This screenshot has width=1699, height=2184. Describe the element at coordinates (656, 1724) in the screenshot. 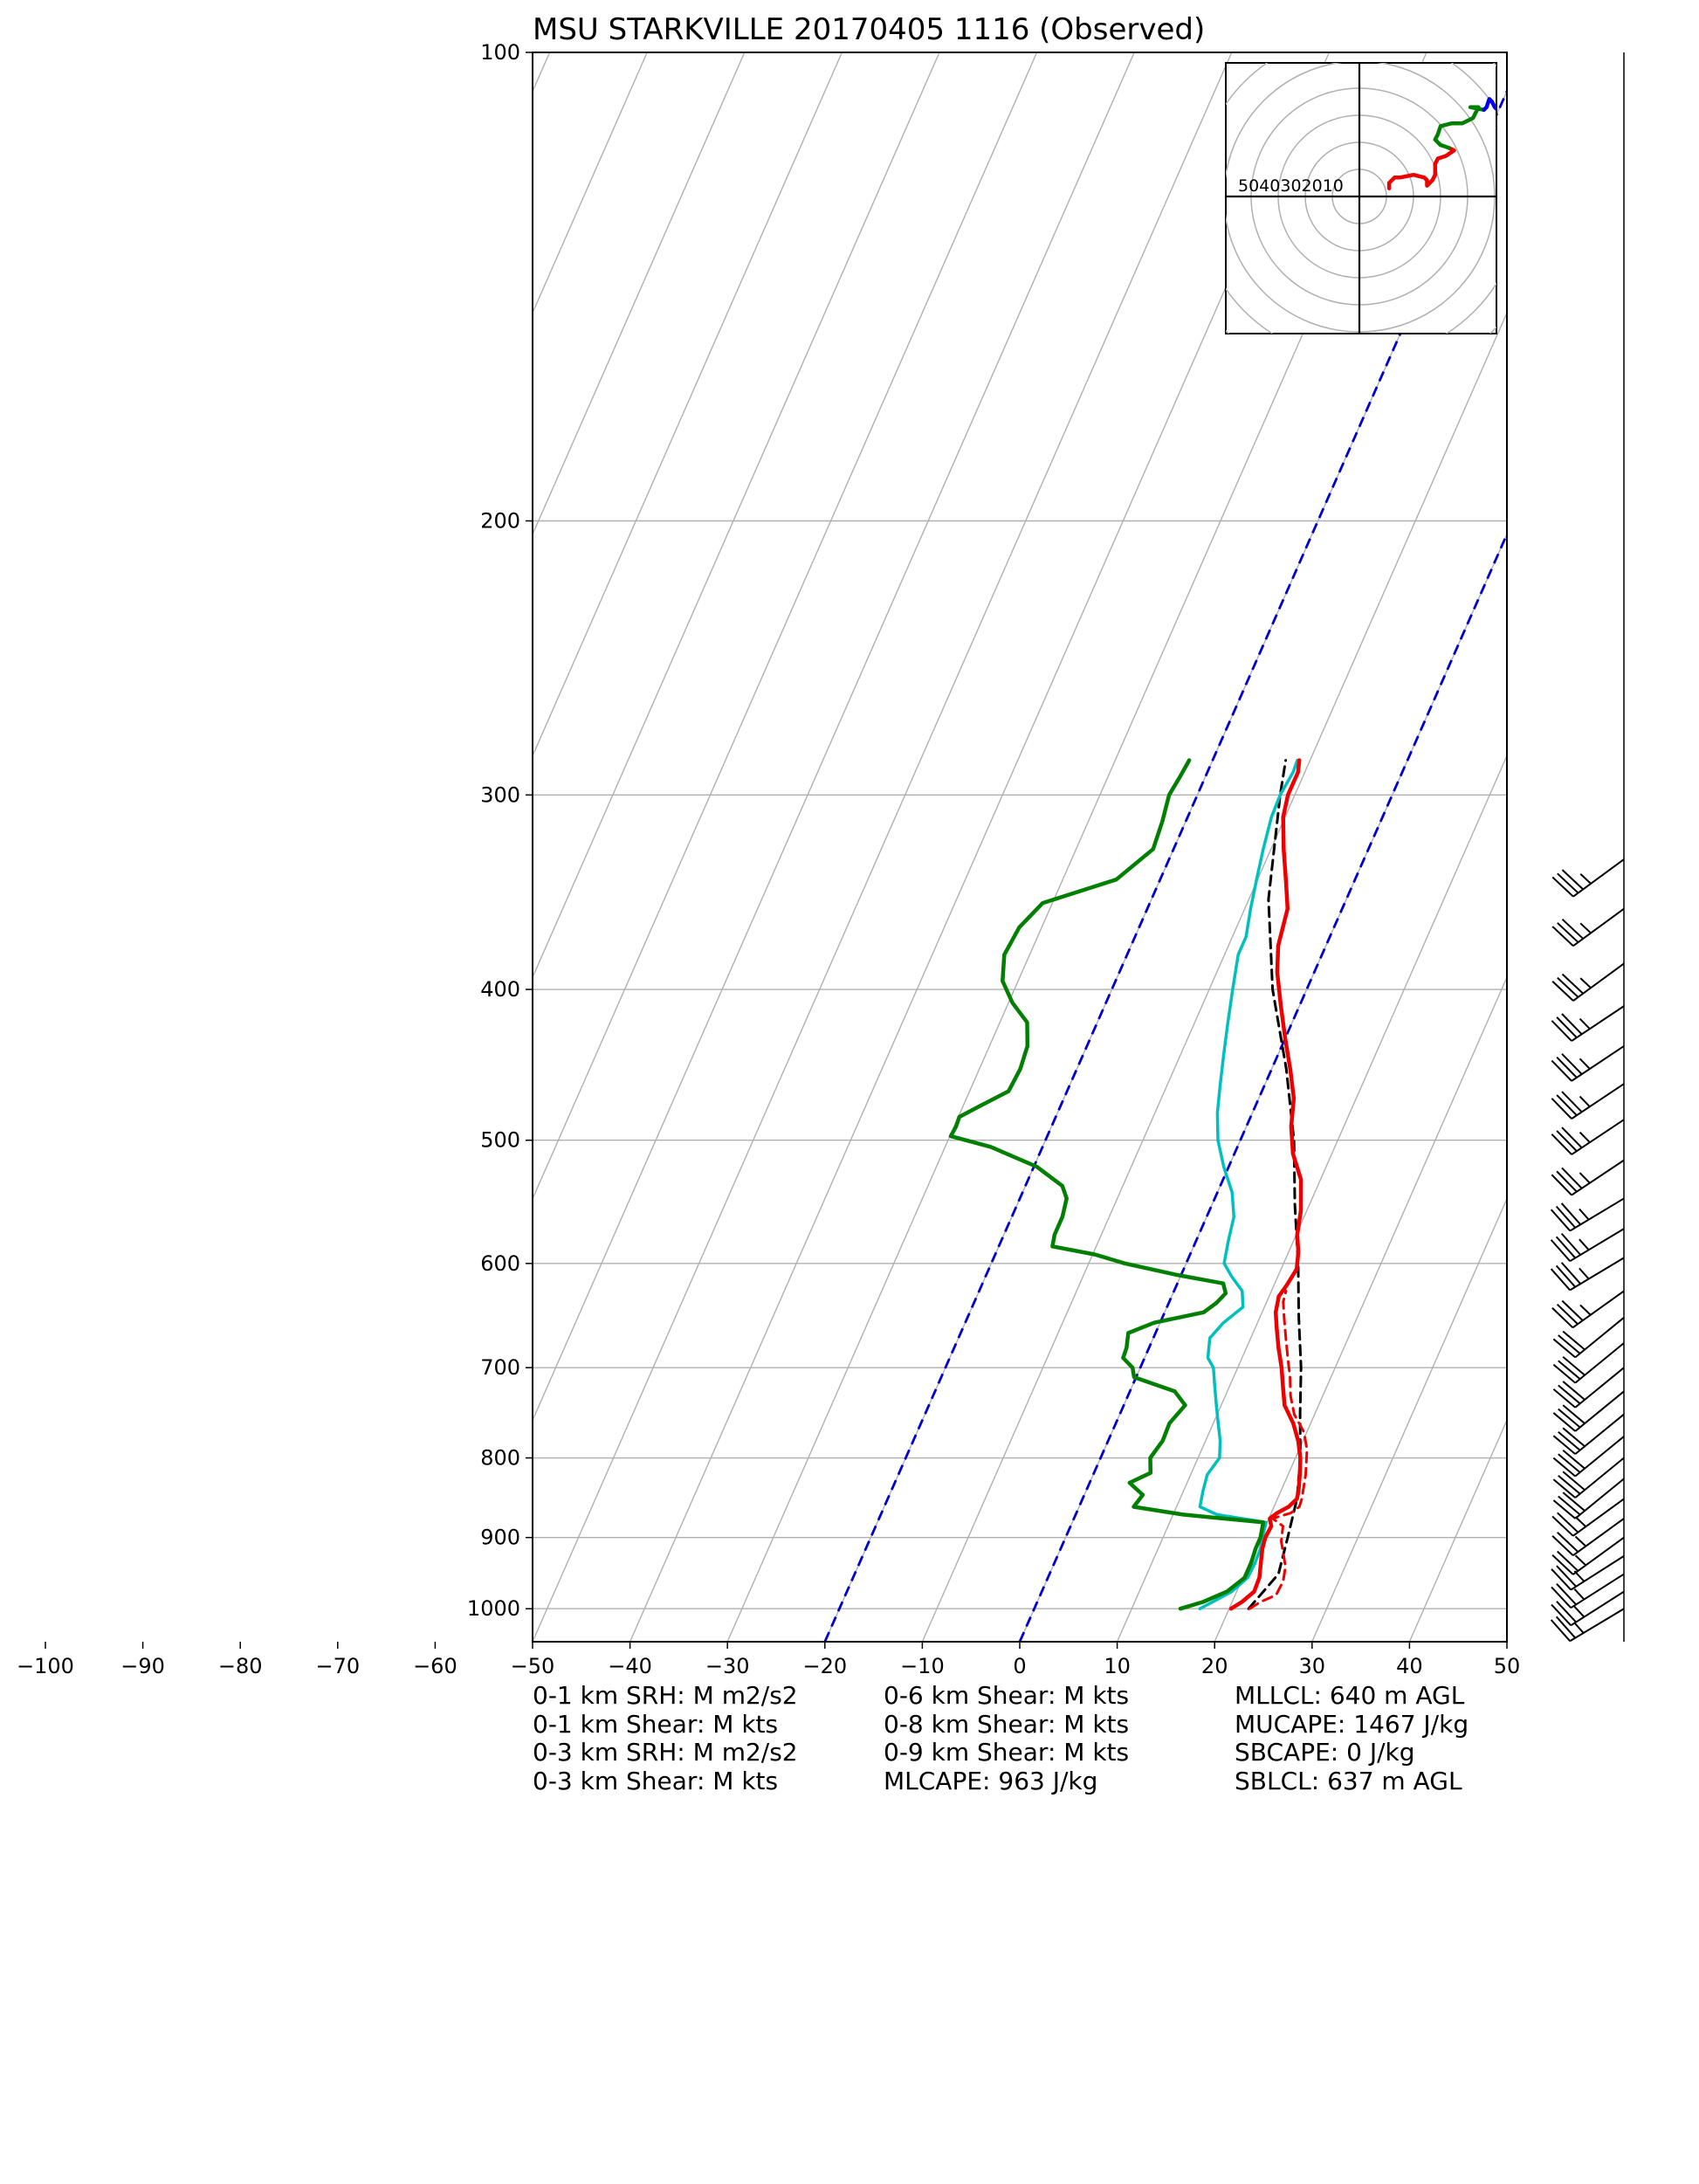

I see `stat-shear-0-1: 0-1 km Shear: M kts` at that location.